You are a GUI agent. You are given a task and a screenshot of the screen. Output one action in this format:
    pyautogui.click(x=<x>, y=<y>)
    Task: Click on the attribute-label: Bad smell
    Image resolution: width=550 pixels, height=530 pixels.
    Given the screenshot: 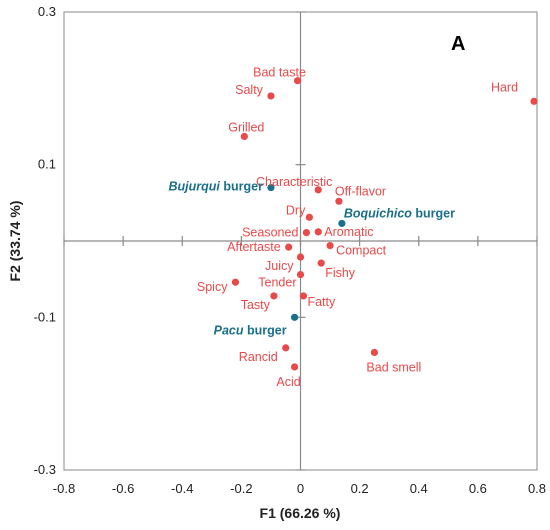 What is the action you would take?
    pyautogui.click(x=393, y=367)
    